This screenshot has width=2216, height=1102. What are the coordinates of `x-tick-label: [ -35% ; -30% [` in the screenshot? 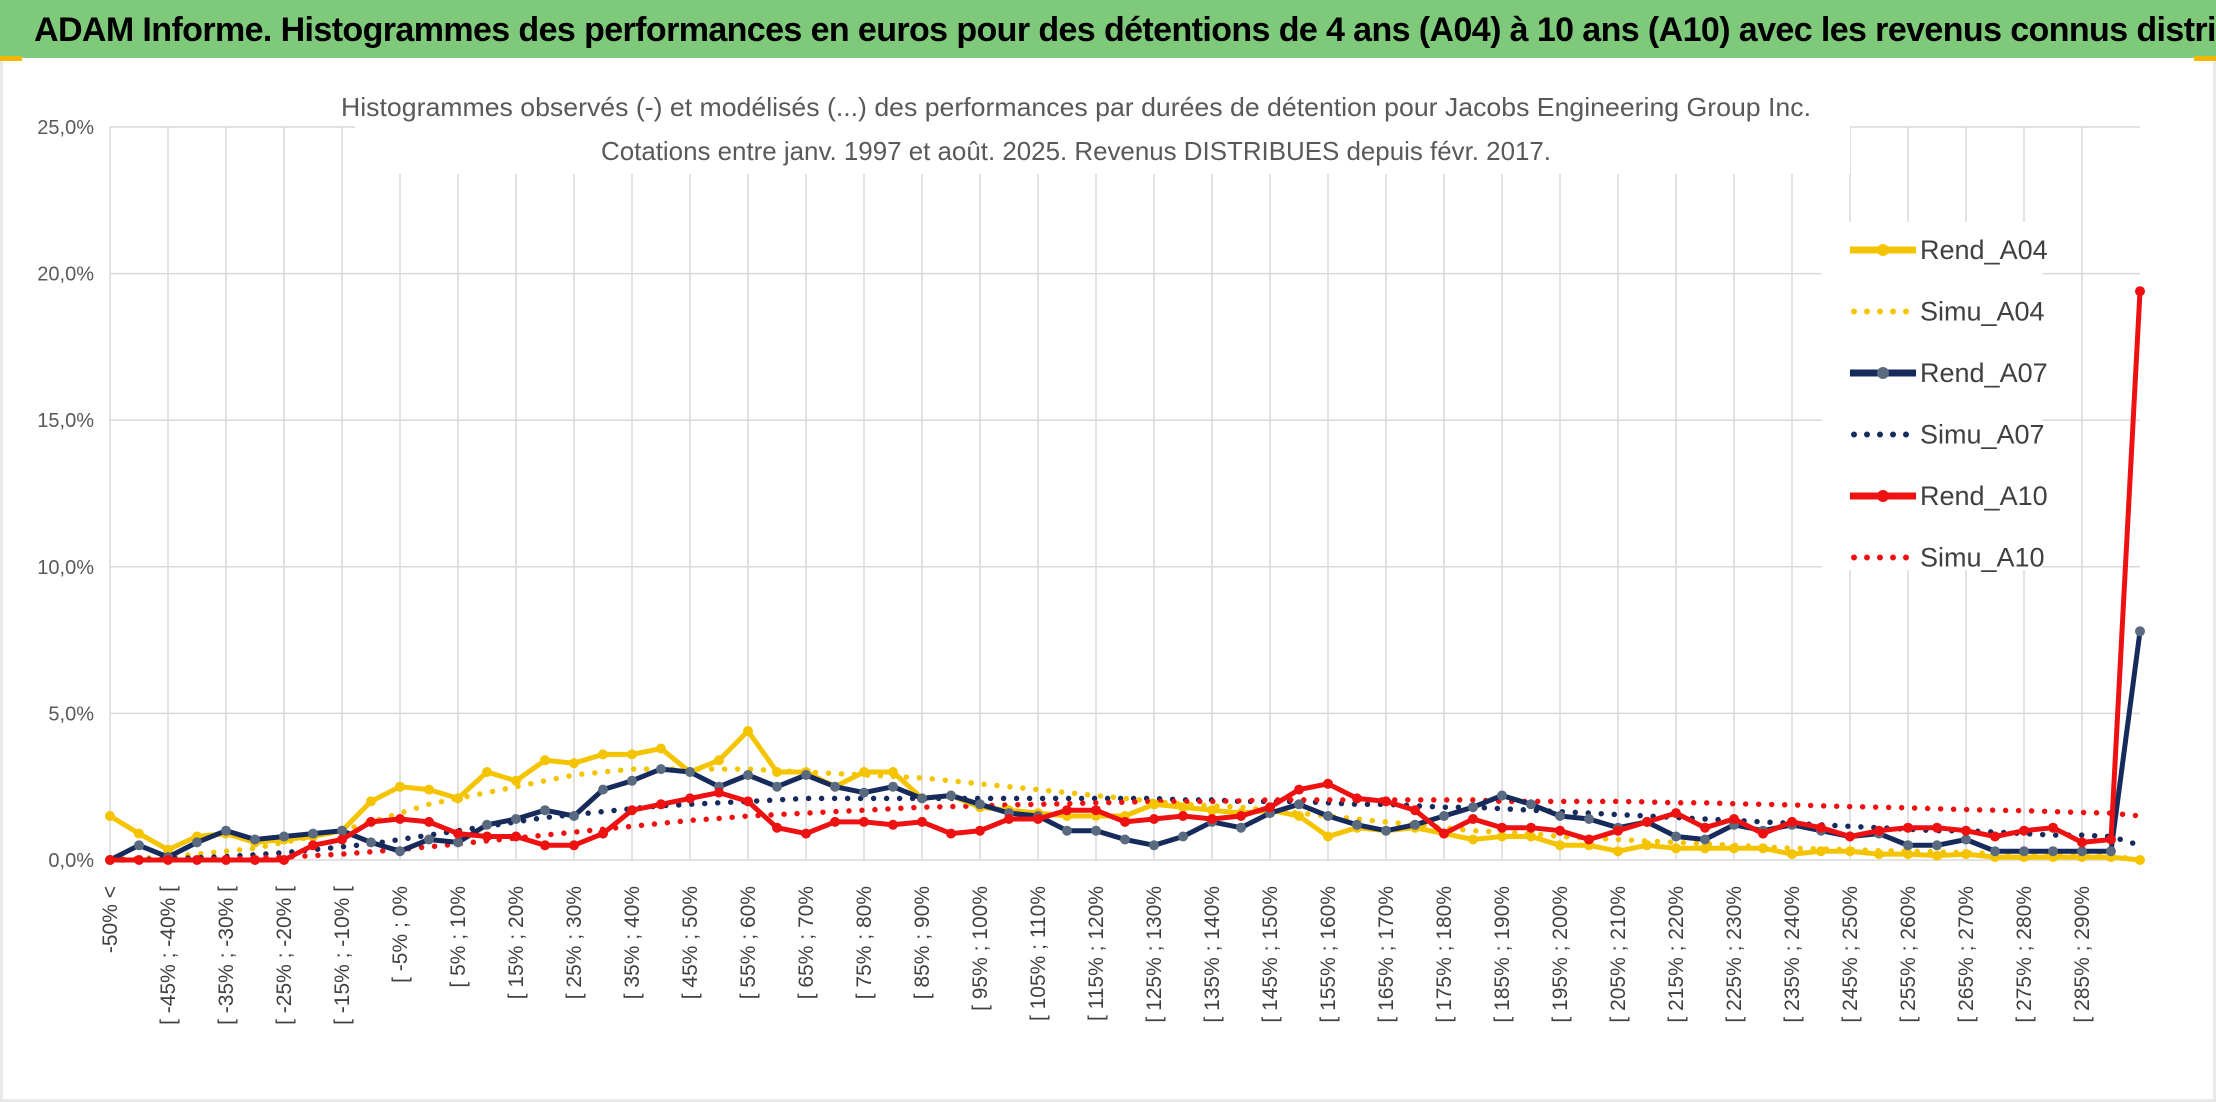 It's located at (226, 955).